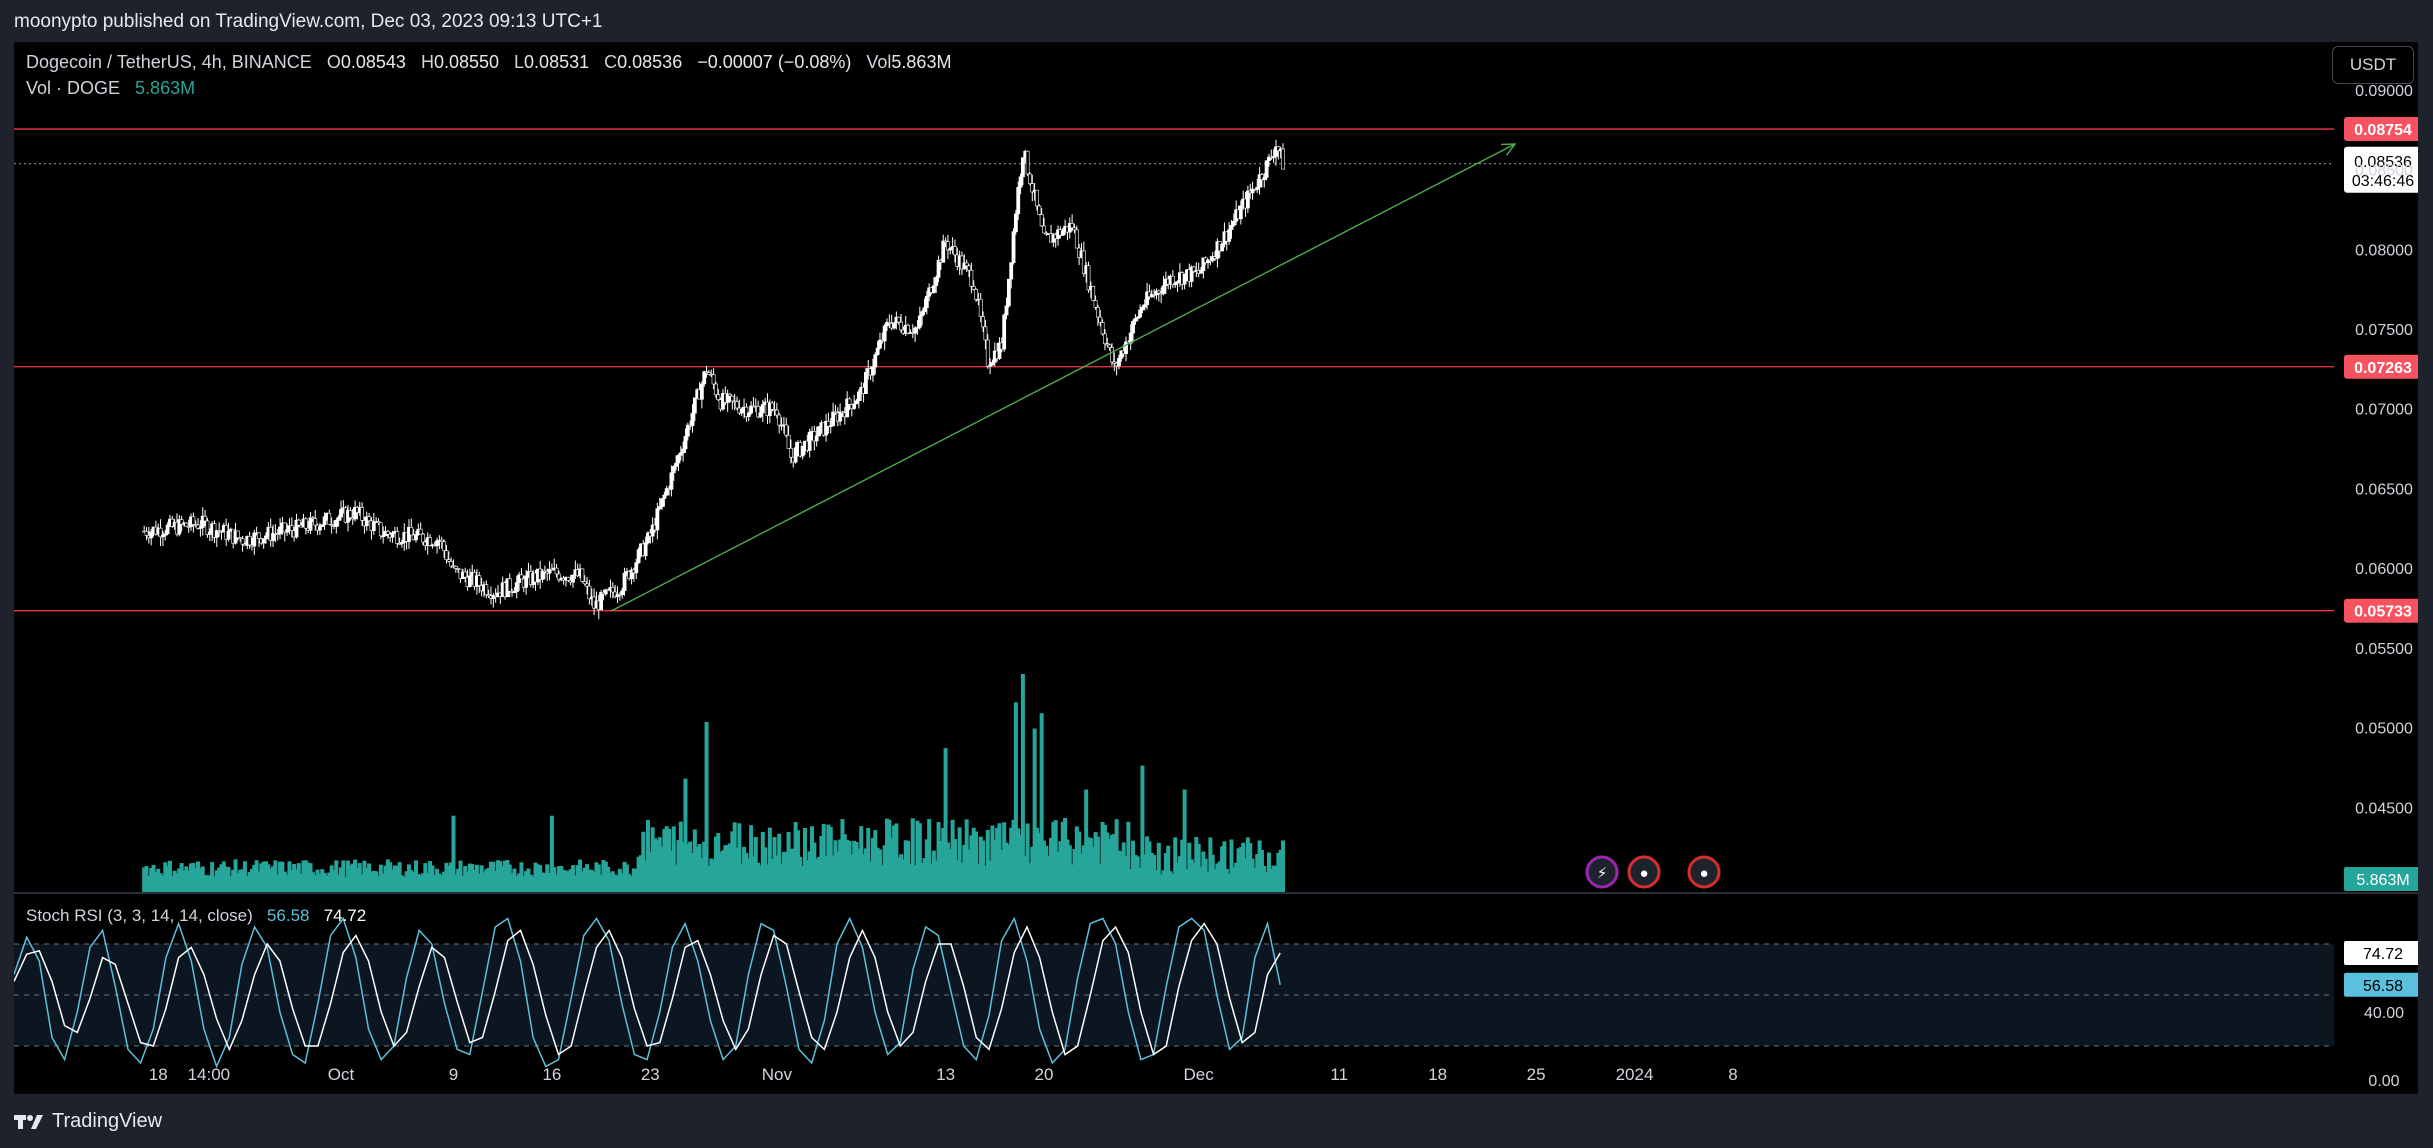  Describe the element at coordinates (139, 915) in the screenshot. I see `stoch-rsi-label: Stoch RSI (3, 3, 14, 14, close)` at that location.